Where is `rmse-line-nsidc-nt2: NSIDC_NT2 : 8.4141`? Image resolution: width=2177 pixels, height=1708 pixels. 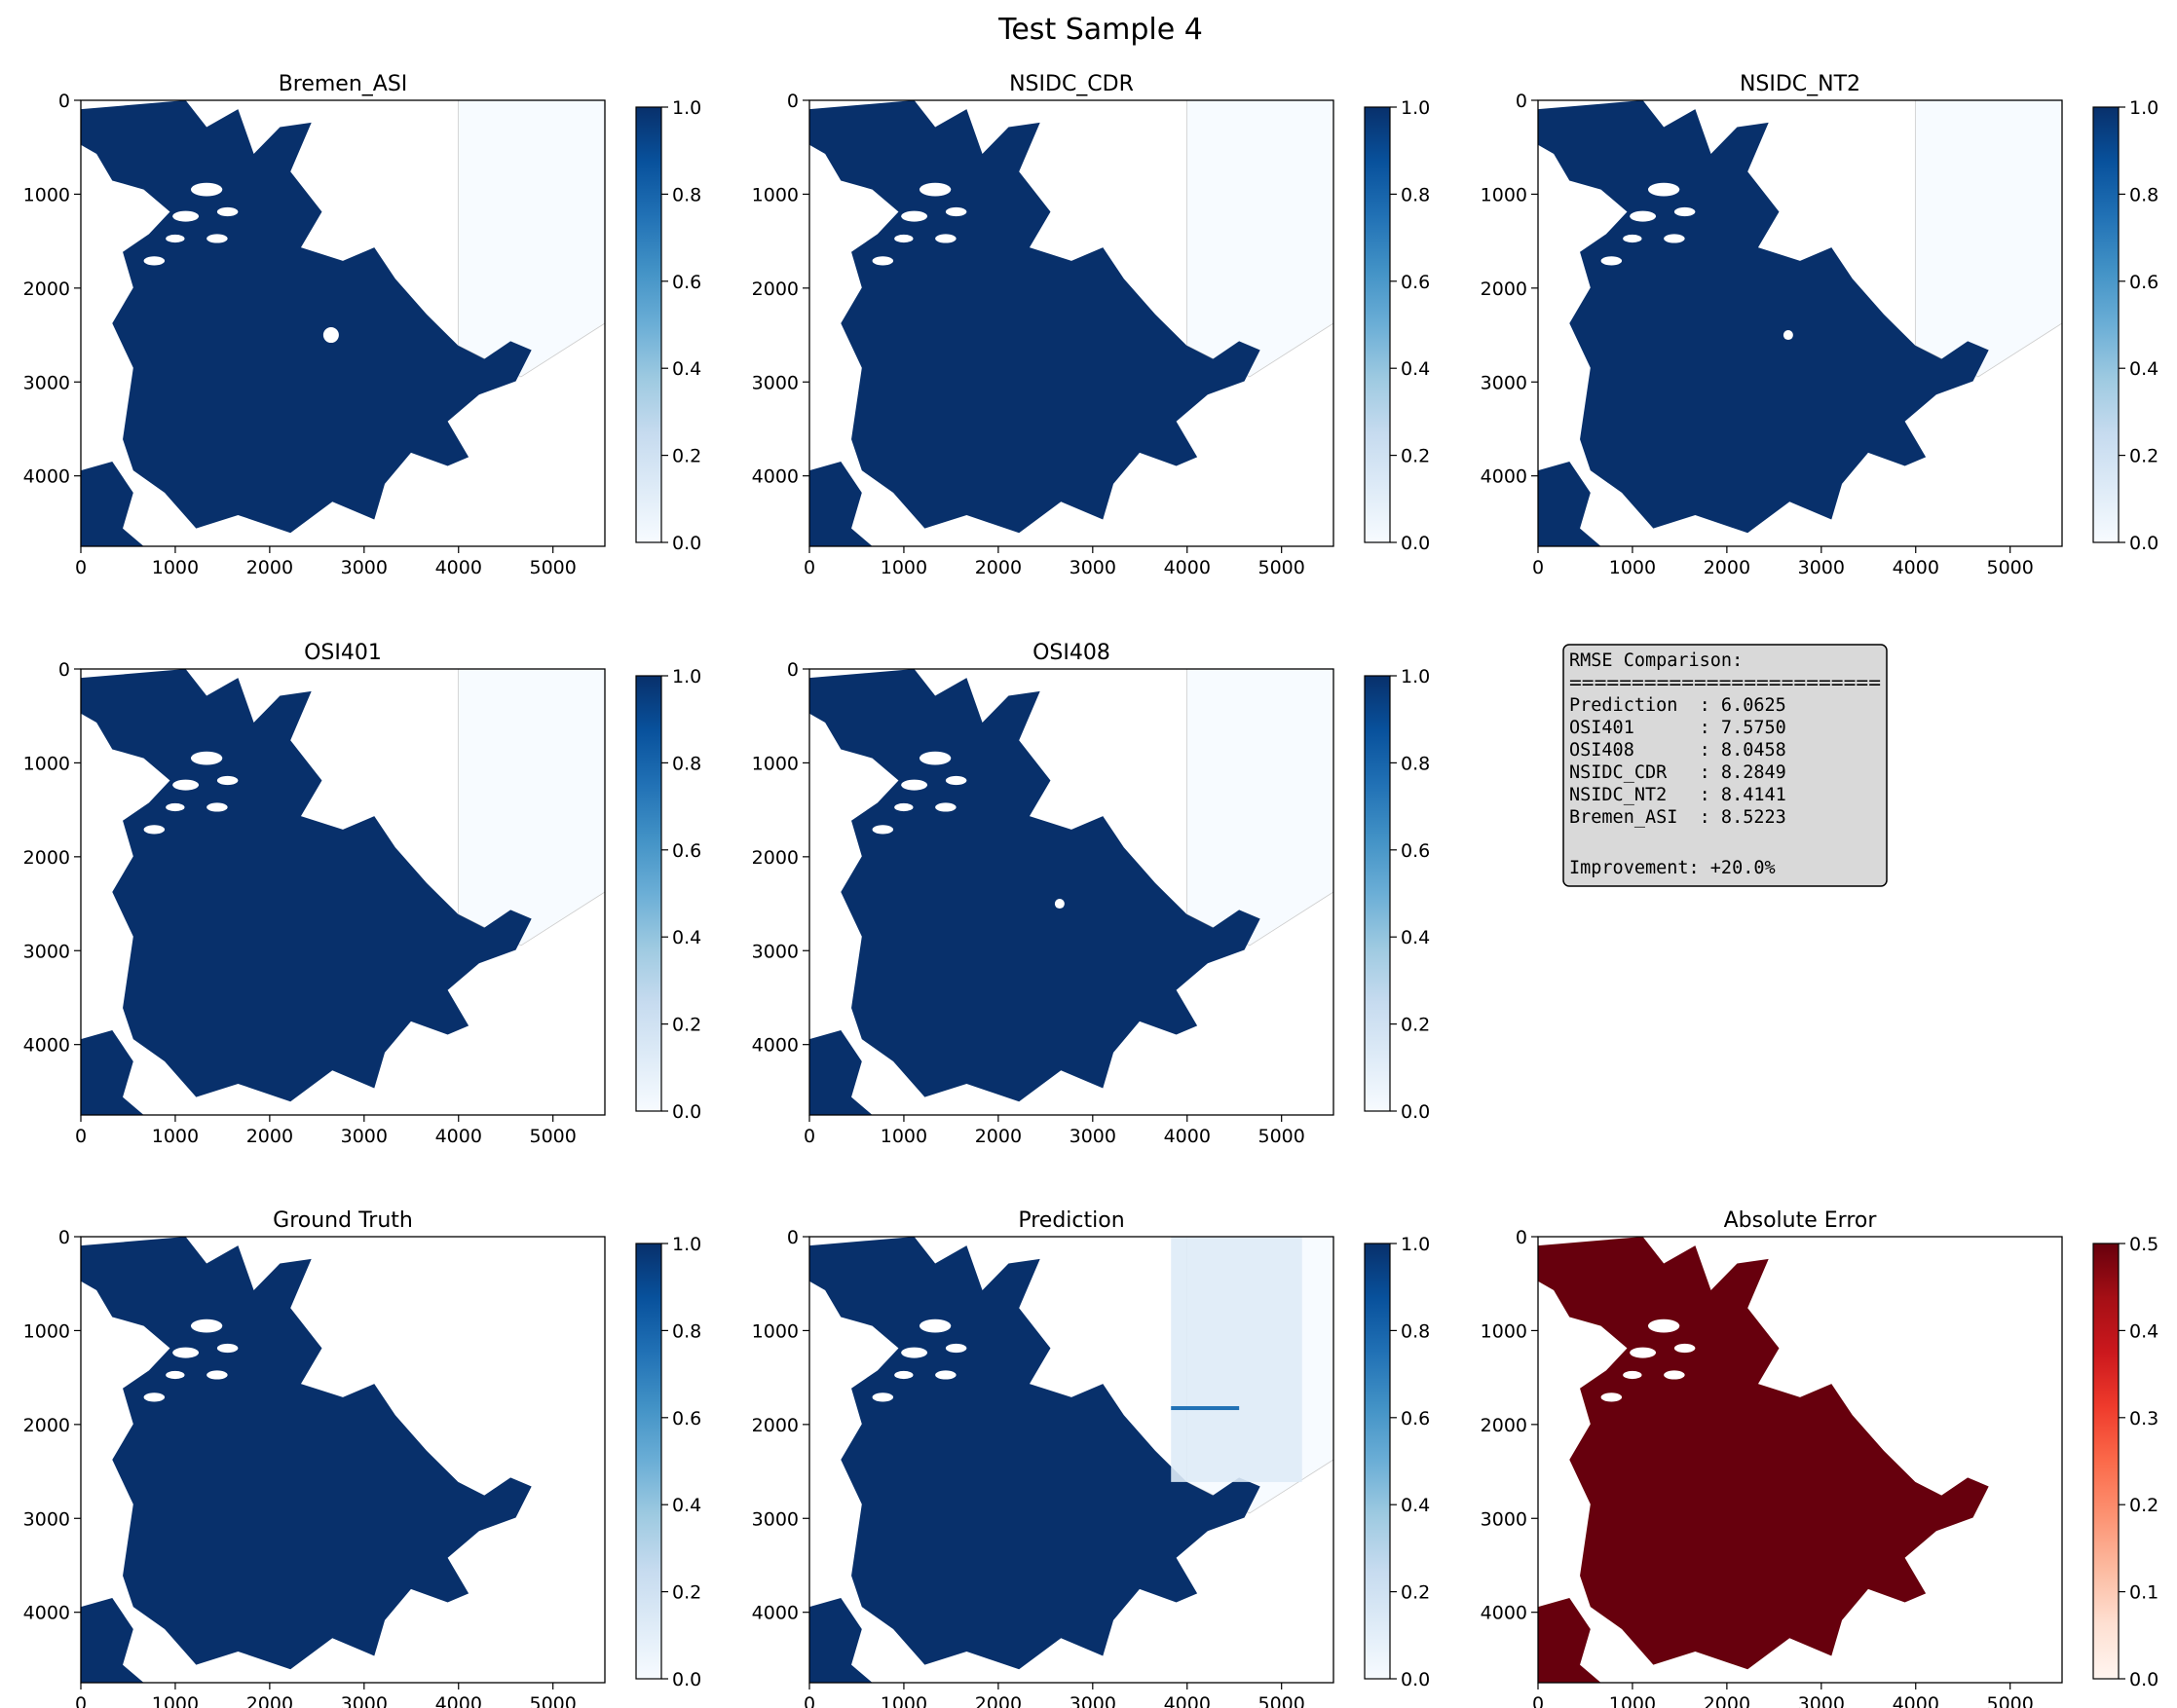
rmse-line-nsidc-nt2: NSIDC_NT2 : 8.4141 is located at coordinates (1677, 795).